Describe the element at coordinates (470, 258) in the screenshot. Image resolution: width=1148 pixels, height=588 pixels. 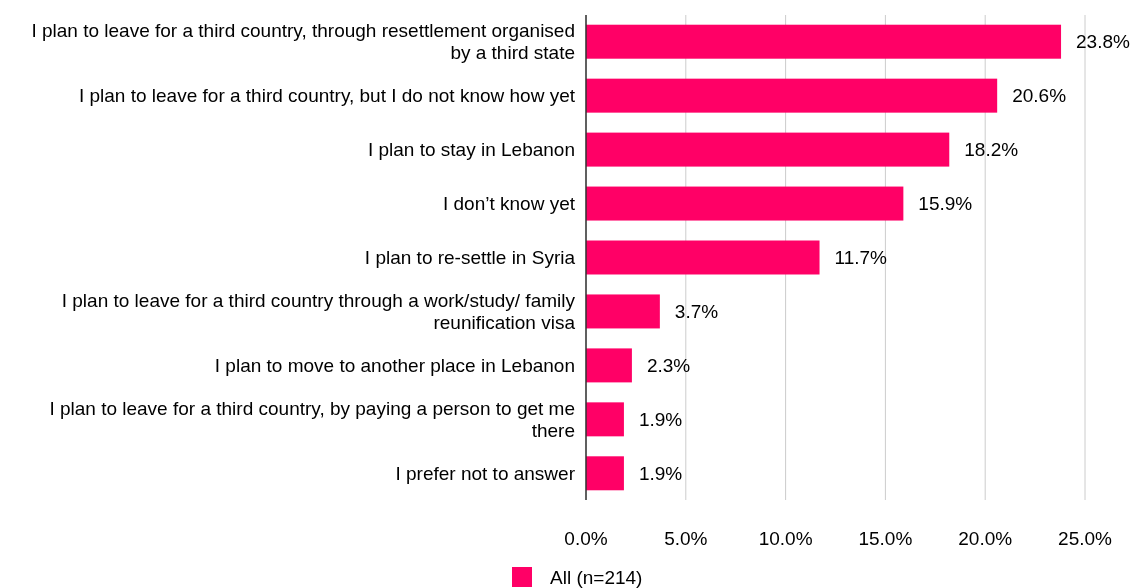
I see `y-tick-label: I plan to re-settle in Syria` at that location.